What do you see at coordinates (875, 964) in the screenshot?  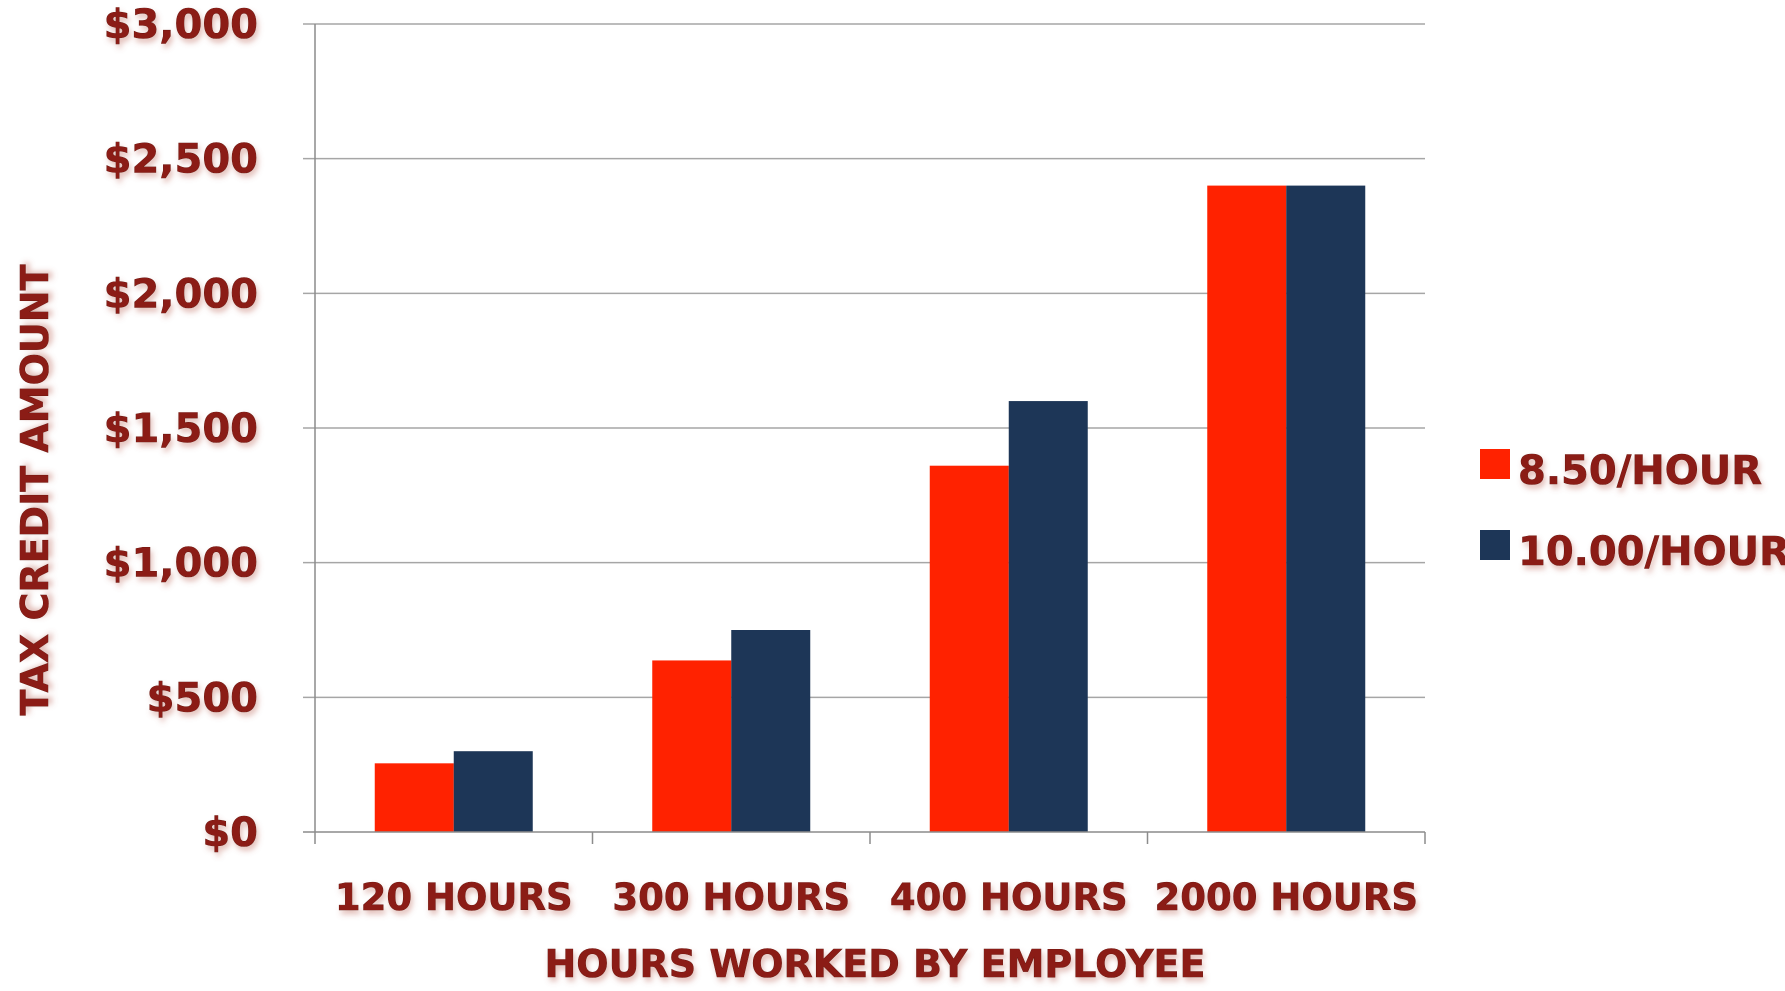 I see `x-axis-title: HOURS WORKED BY EMPLOYEE` at bounding box center [875, 964].